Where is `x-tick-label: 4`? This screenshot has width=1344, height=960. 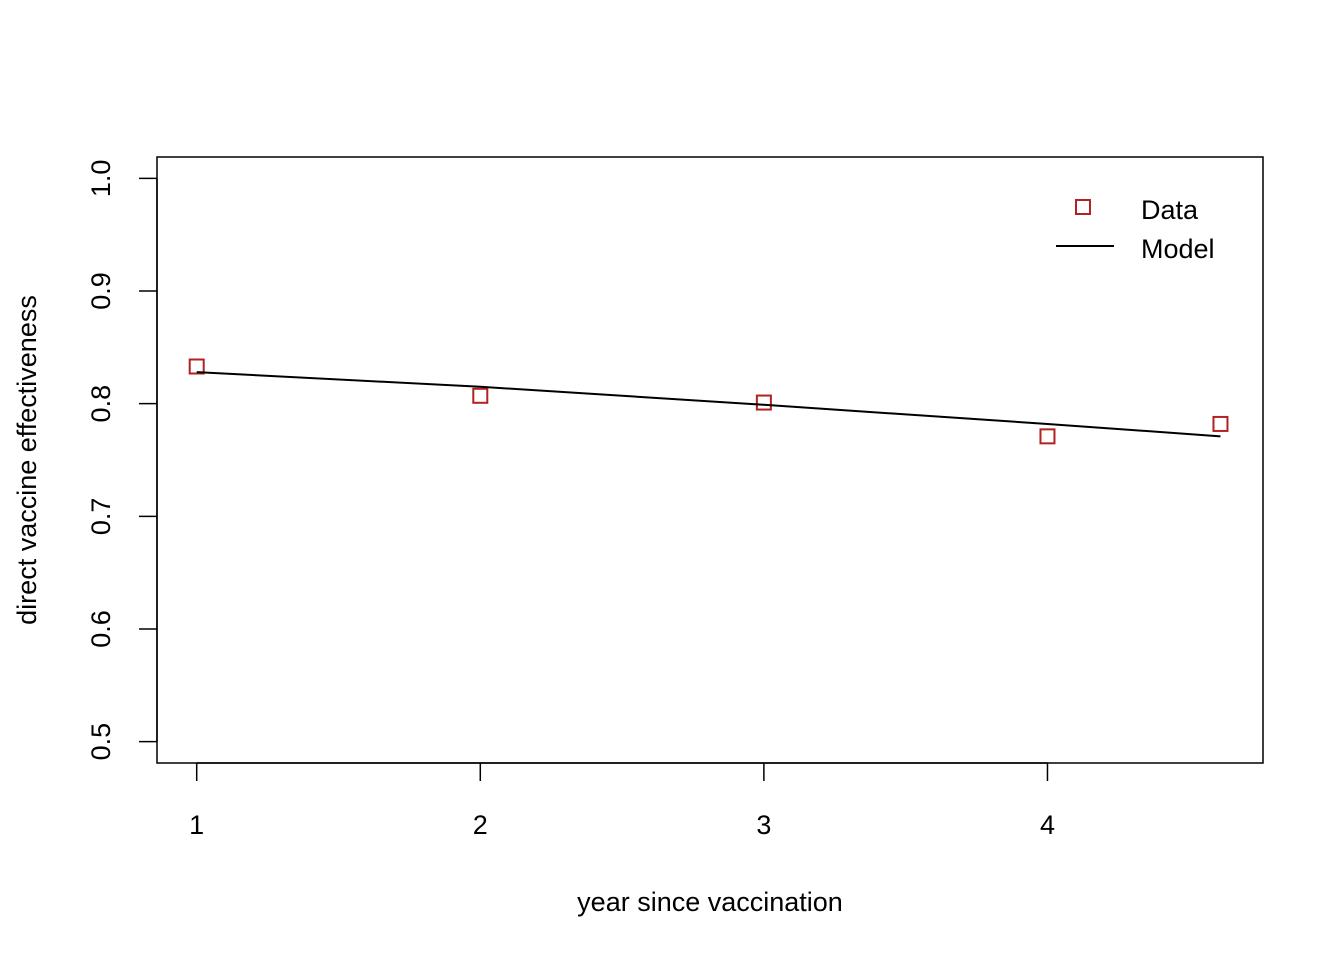
x-tick-label: 4 is located at coordinates (1047, 825).